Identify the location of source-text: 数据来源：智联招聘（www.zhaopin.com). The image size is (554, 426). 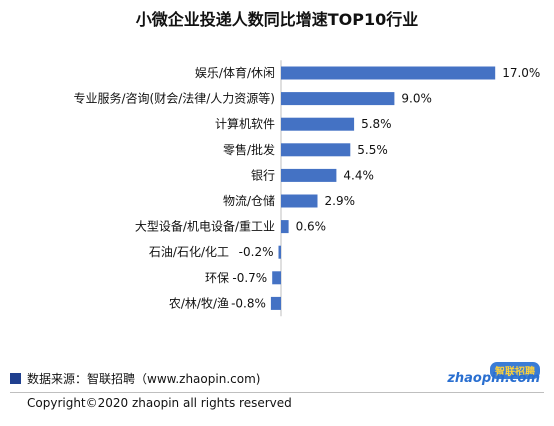
(144, 378).